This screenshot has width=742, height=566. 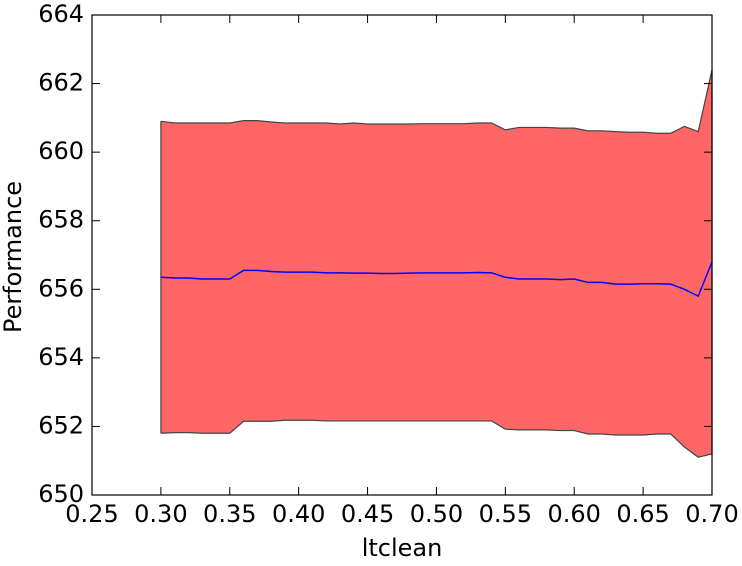 I want to click on y-tick-label: 656, so click(x=61, y=288).